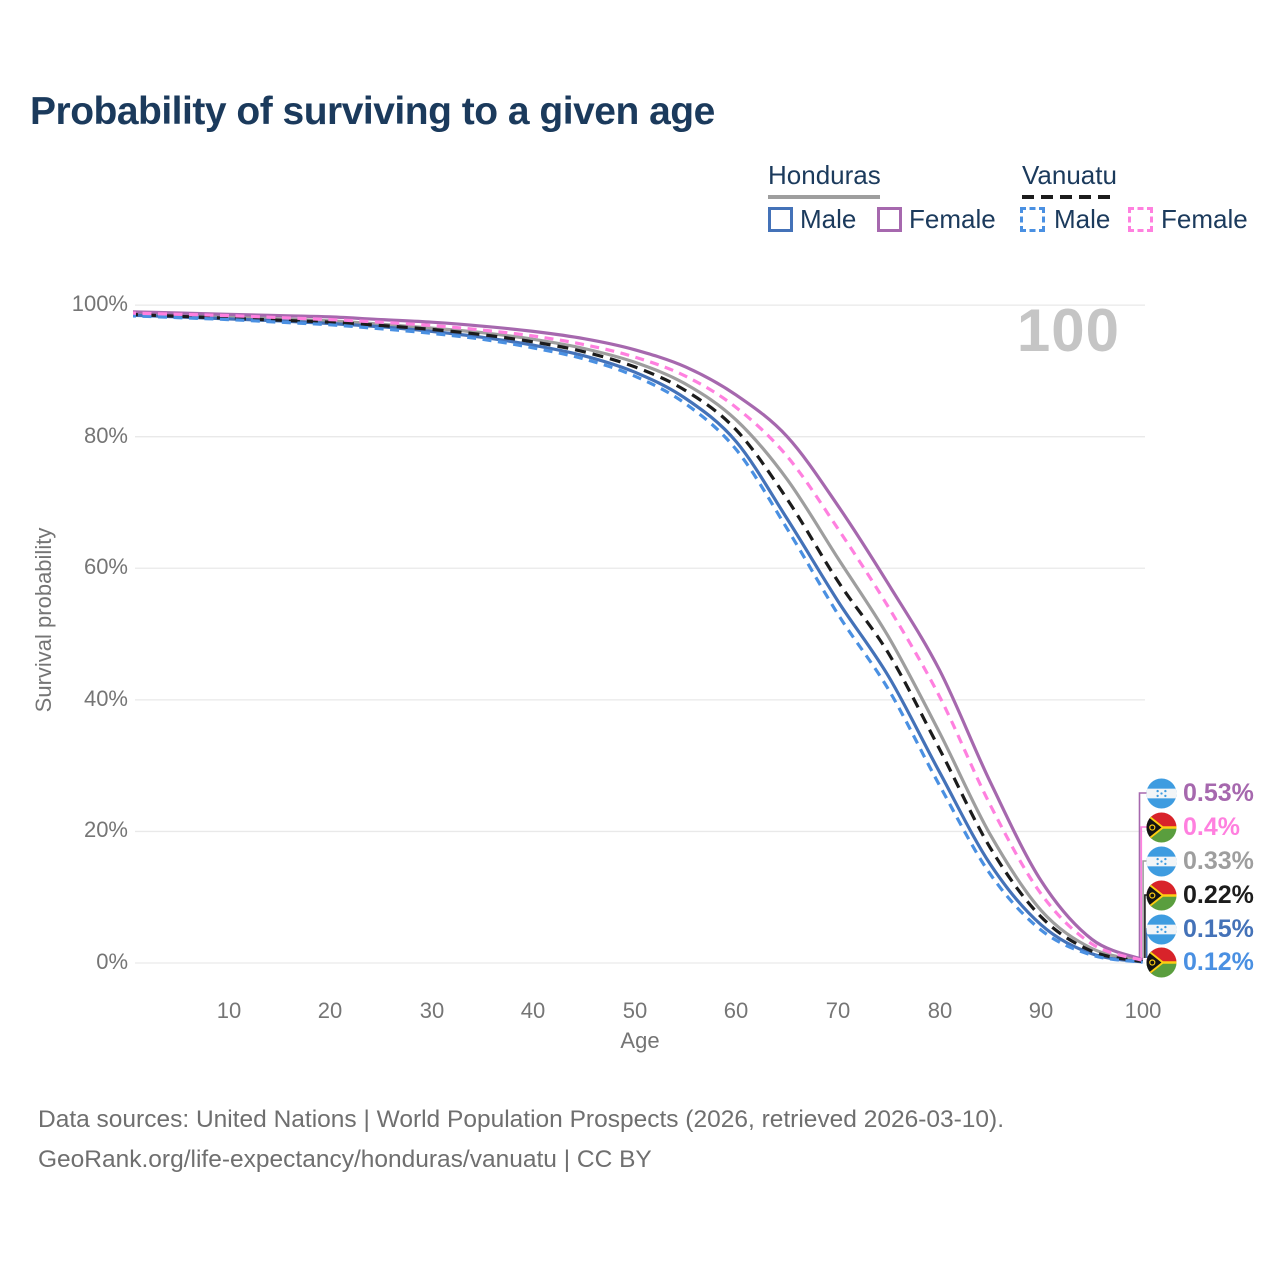 The width and height of the screenshot is (1280, 1280). Describe the element at coordinates (1140, 219) in the screenshot. I see `legend-swatch-vanuatu-female` at that location.